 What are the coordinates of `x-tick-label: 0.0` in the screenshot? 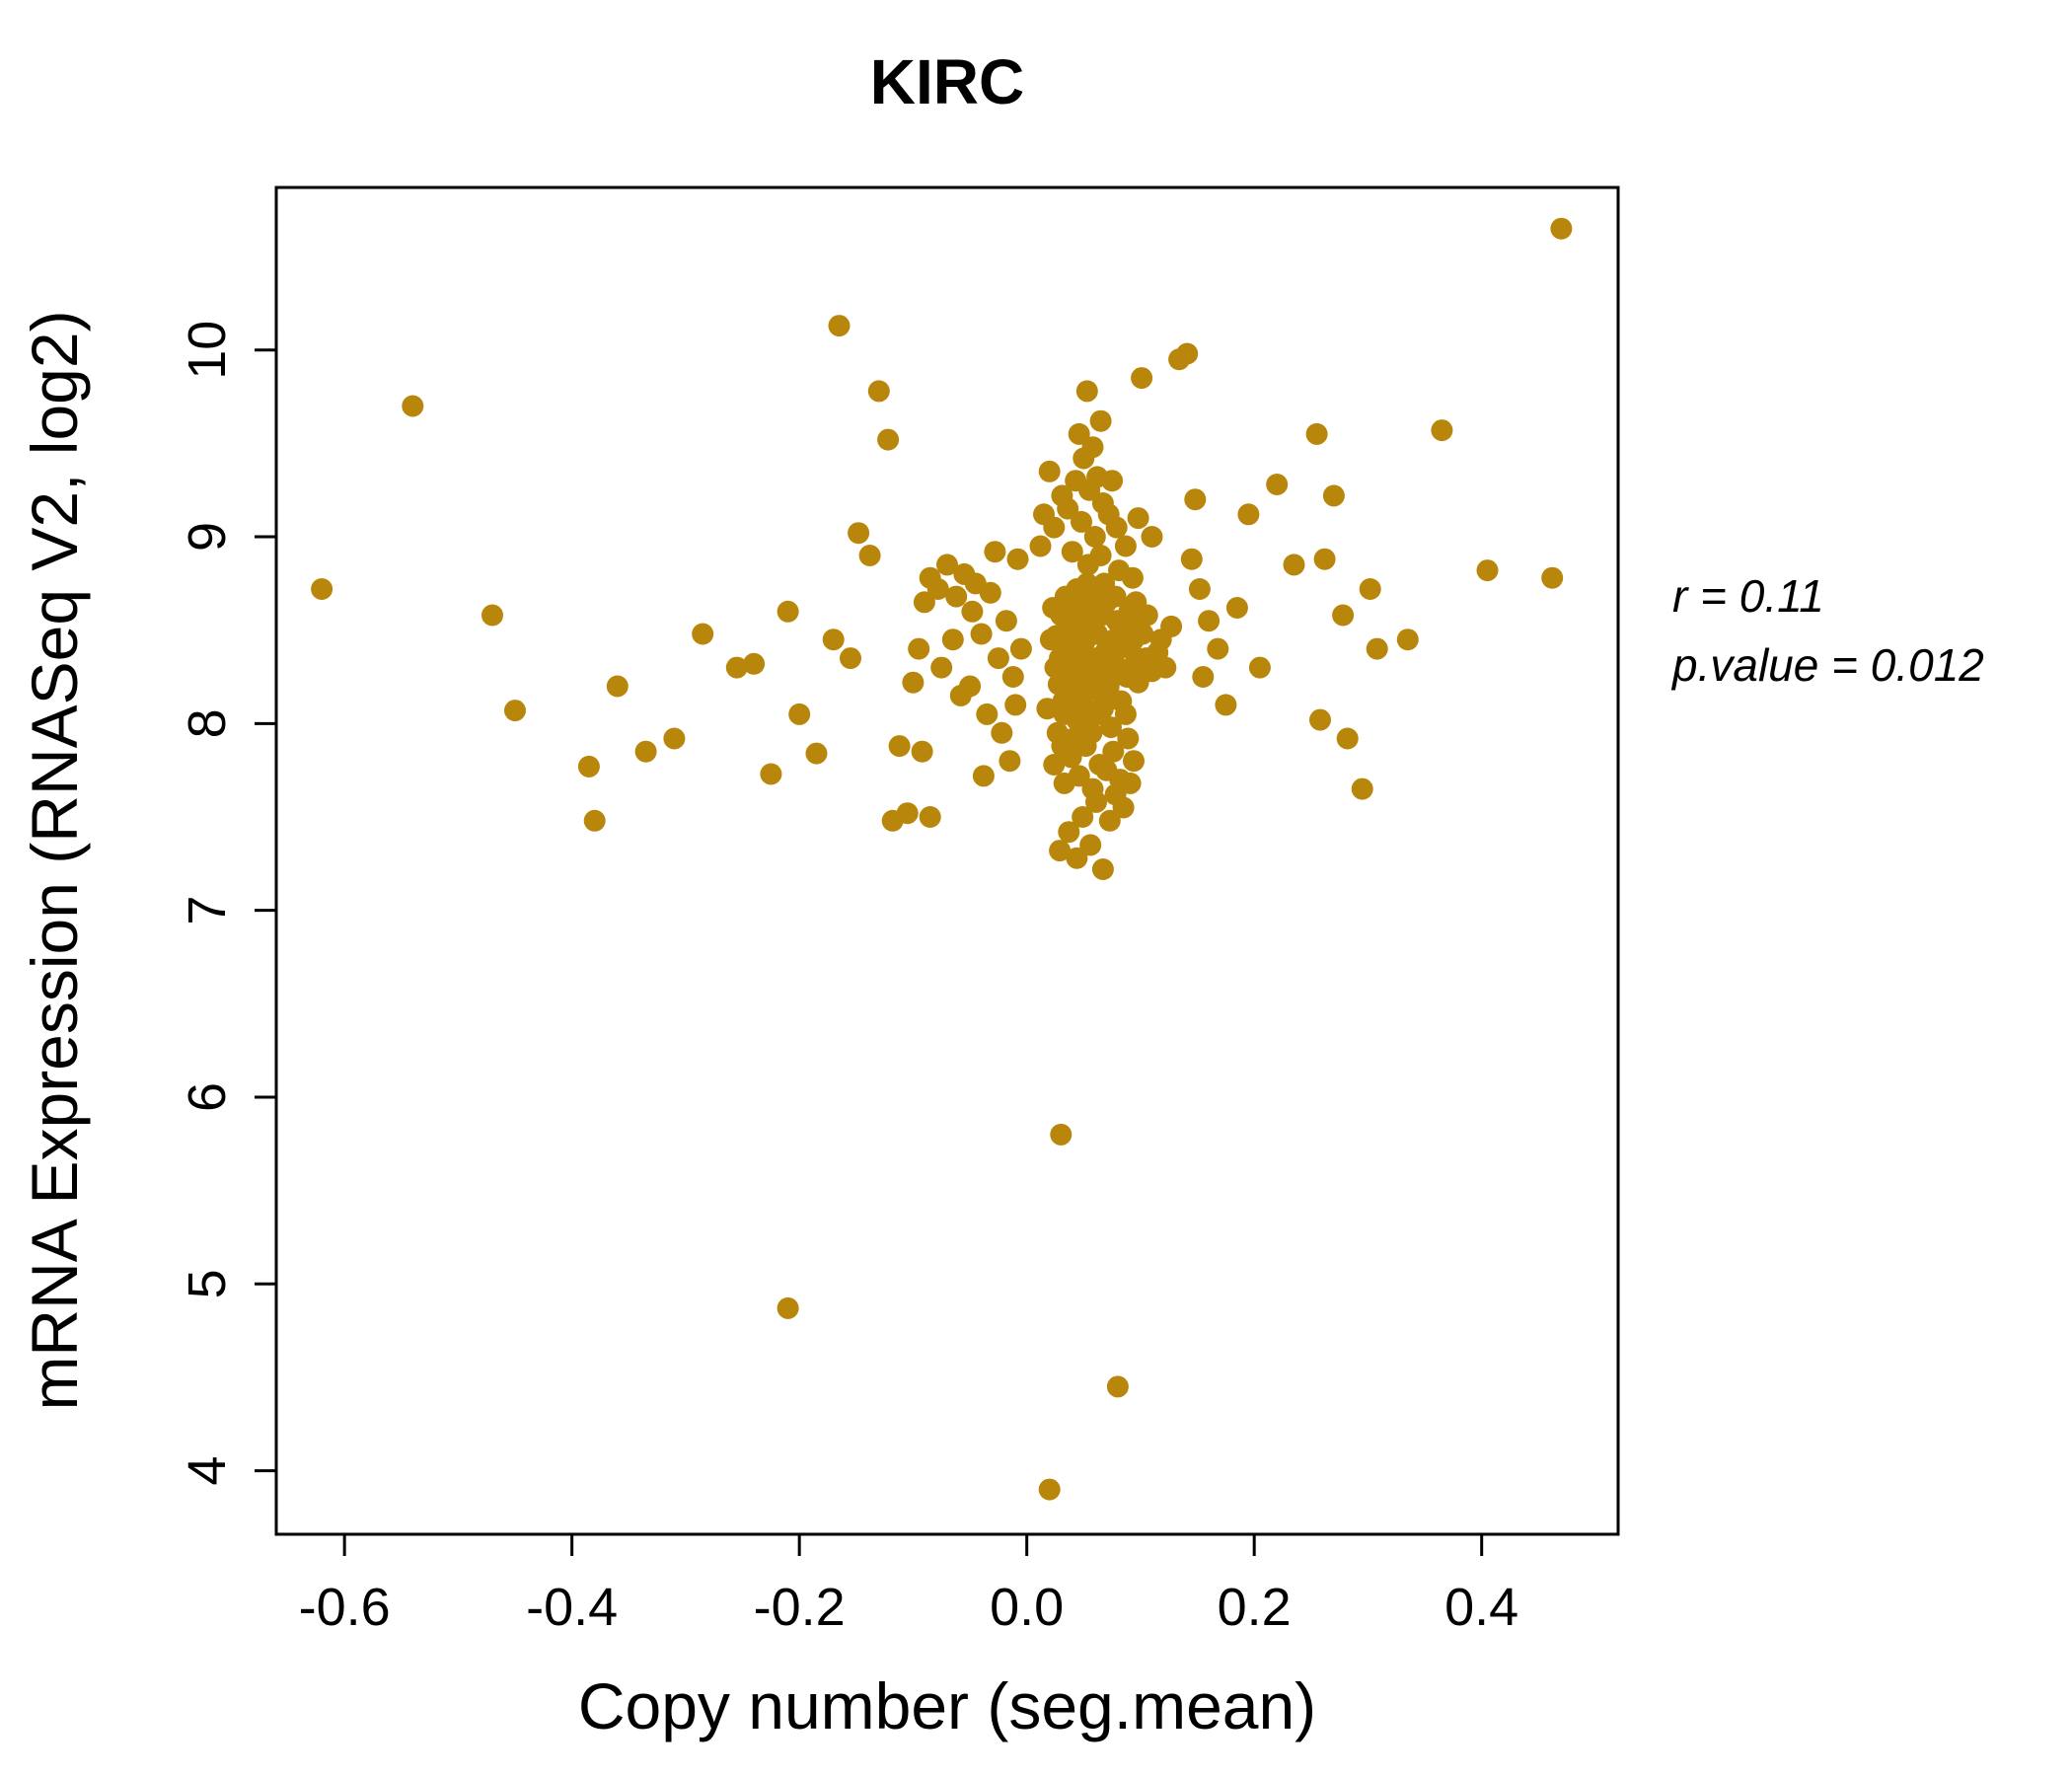 It's located at (1027, 1608).